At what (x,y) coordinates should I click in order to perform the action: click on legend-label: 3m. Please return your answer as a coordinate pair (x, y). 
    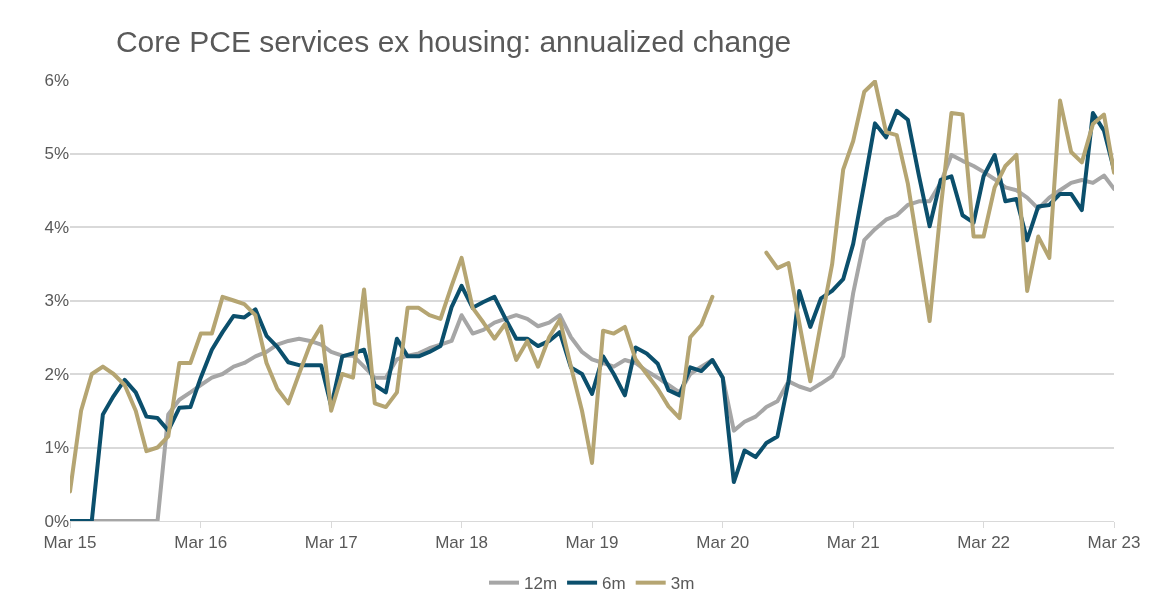
    Looking at the image, I should click on (682, 584).